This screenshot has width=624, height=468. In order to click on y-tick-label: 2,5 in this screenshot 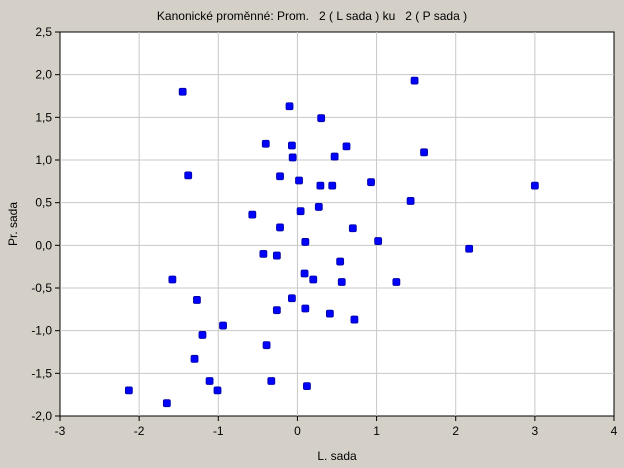, I will do `click(43, 32)`.